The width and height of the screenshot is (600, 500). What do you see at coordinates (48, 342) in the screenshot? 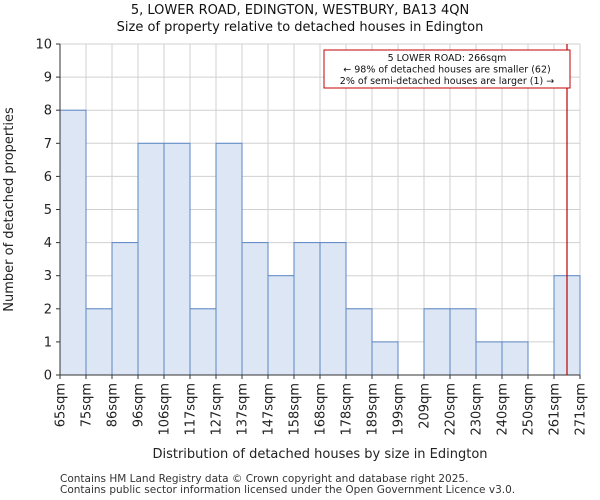
I see `y-tick-label: 1` at bounding box center [48, 342].